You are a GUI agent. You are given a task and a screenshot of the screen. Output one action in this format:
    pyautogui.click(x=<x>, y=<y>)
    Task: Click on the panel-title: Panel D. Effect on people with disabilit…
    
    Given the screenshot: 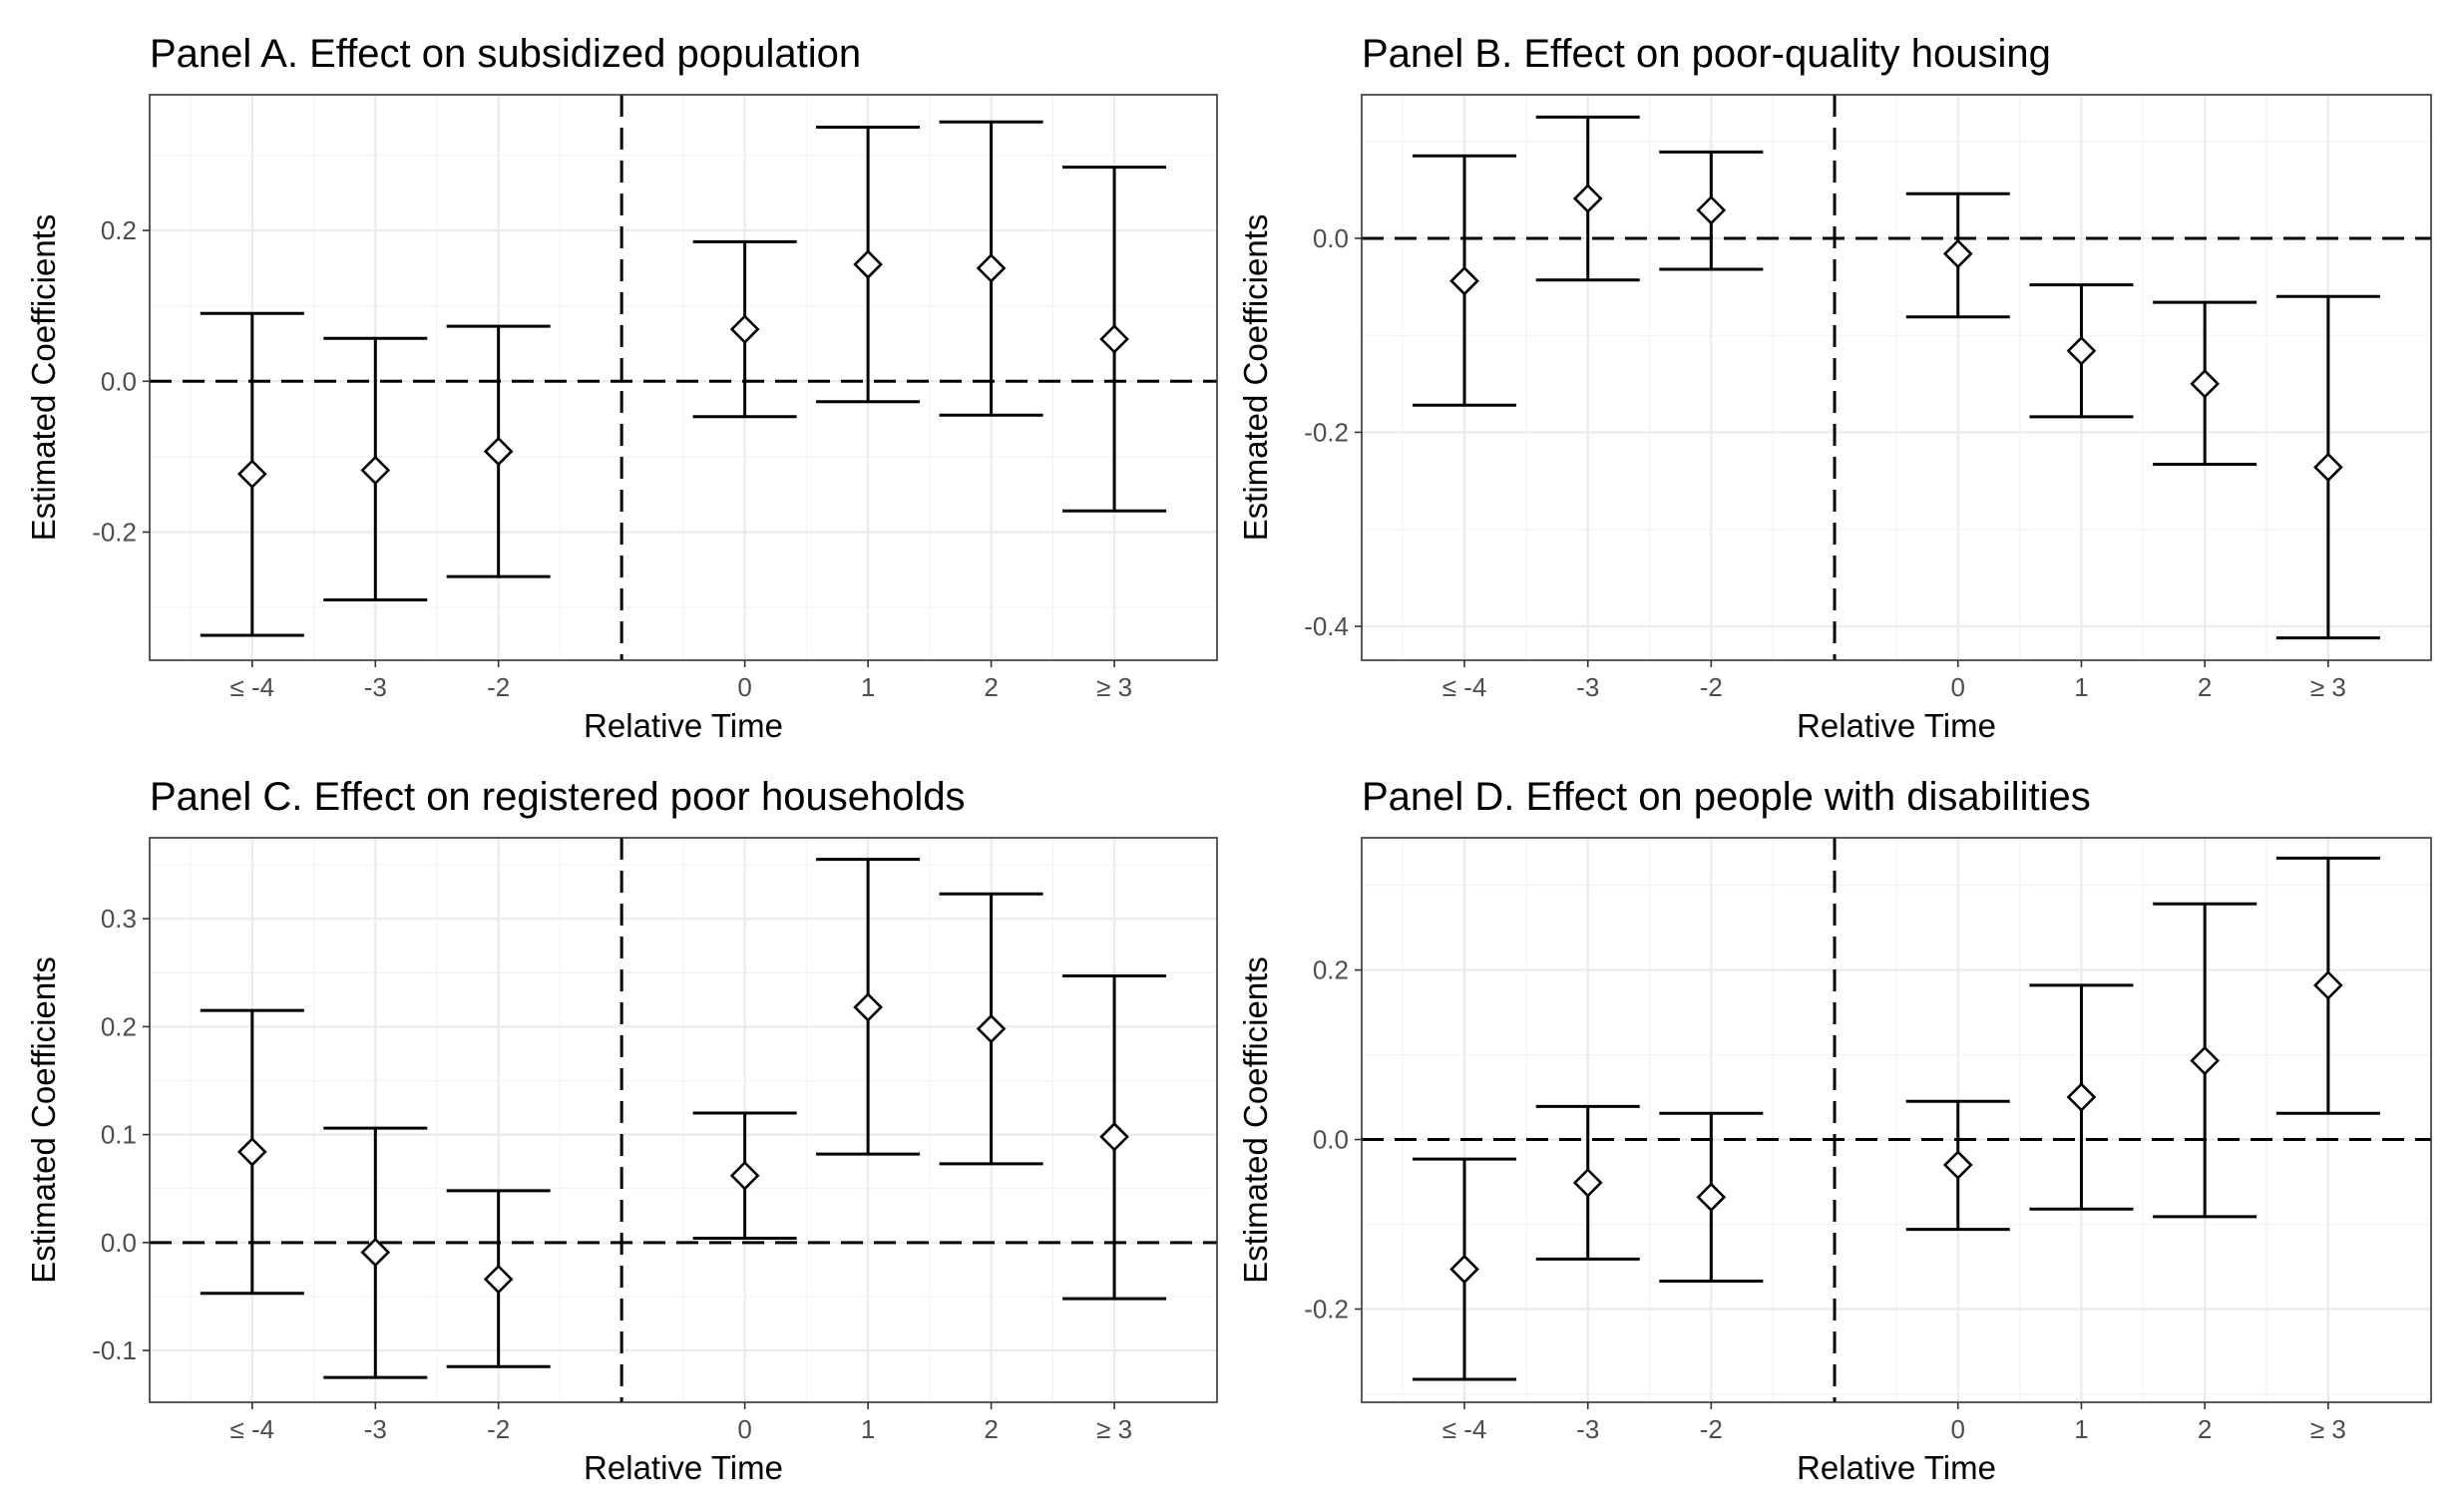 What is the action you would take?
    pyautogui.click(x=1726, y=797)
    